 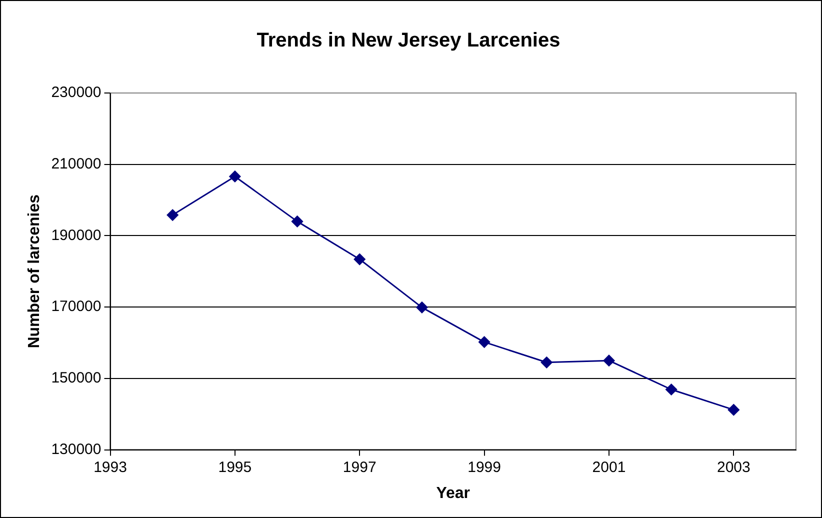 I want to click on y-axis-title: Number of larcenies, so click(x=35, y=271).